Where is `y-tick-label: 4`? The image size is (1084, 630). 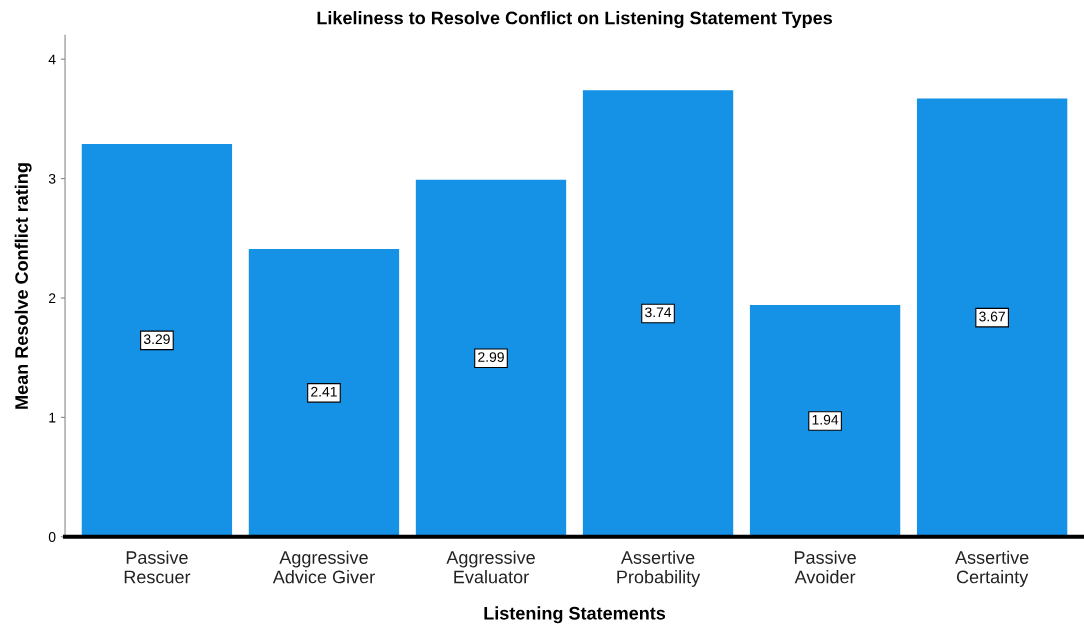
y-tick-label: 4 is located at coordinates (52, 59).